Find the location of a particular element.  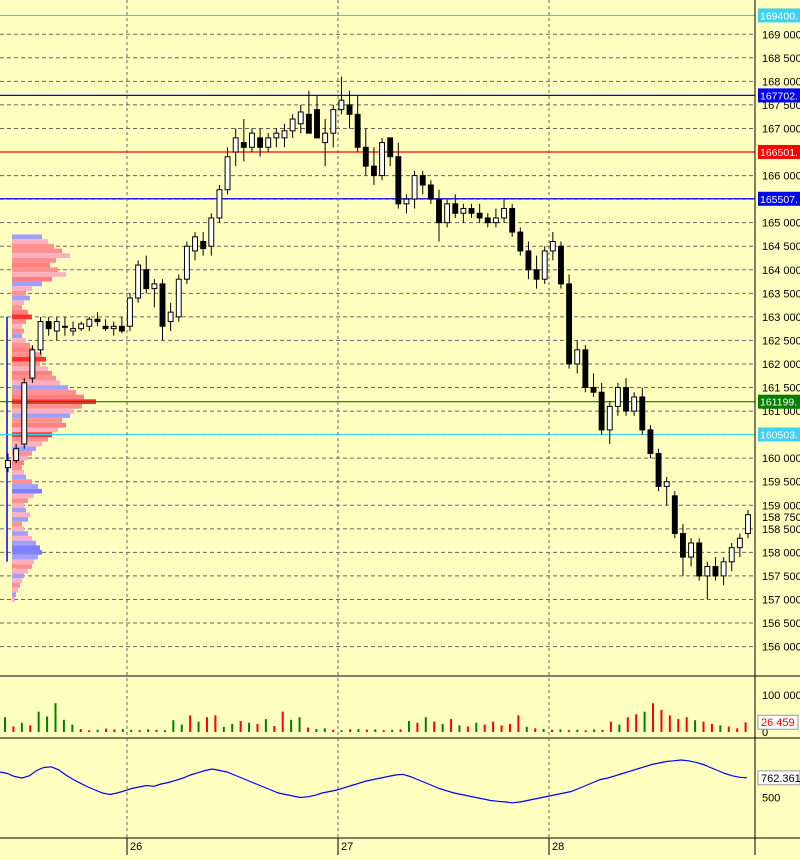

oscillator-line is located at coordinates (374, 781).